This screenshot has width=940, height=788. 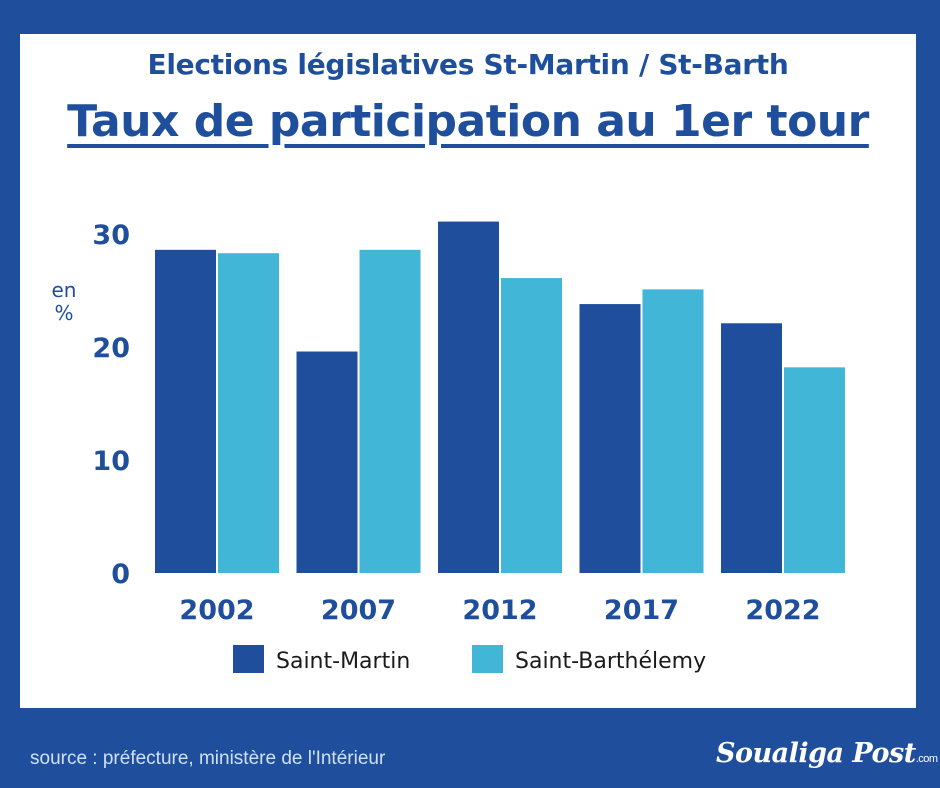 What do you see at coordinates (610, 661) in the screenshot?
I see `legend-label: Saint-Barthélemy` at bounding box center [610, 661].